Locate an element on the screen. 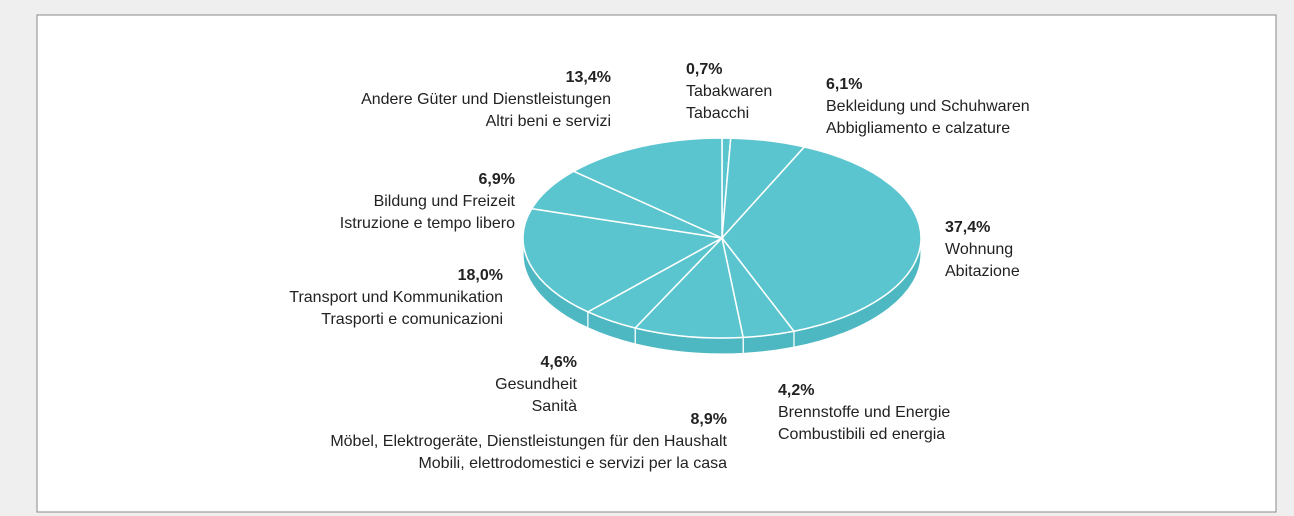  subcategory-label: Altri beni e servizi is located at coordinates (548, 121).